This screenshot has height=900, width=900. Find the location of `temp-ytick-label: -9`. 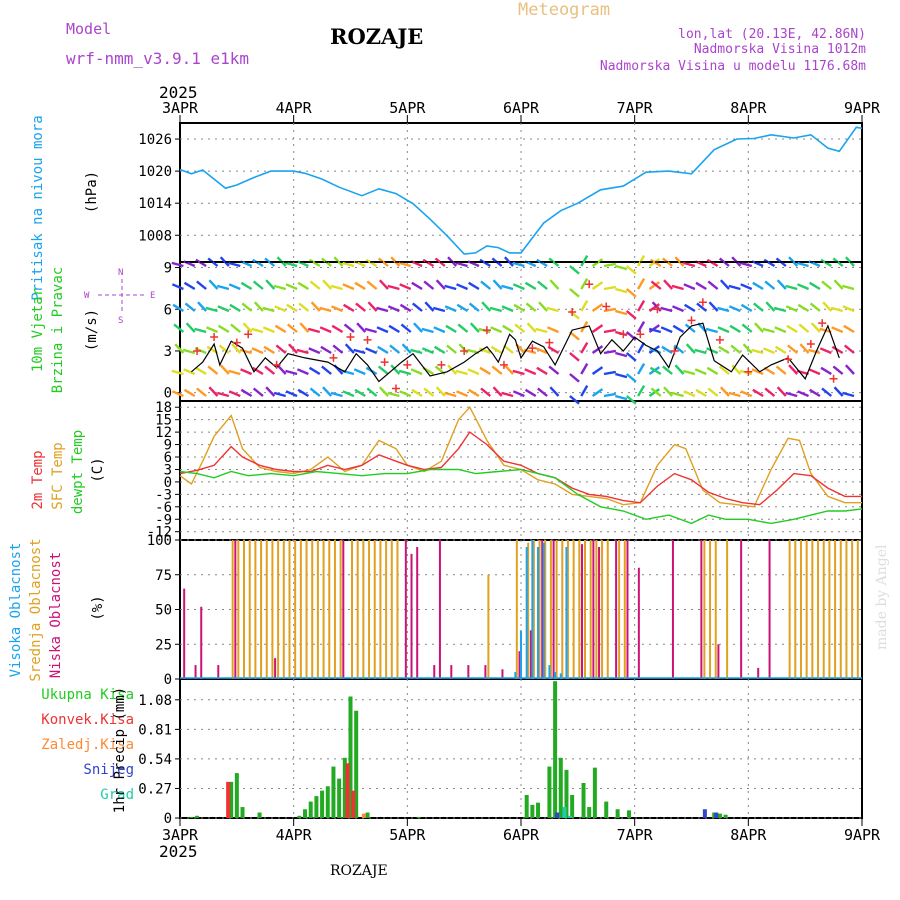

temp-ytick-label: -9 is located at coordinates (163, 520).